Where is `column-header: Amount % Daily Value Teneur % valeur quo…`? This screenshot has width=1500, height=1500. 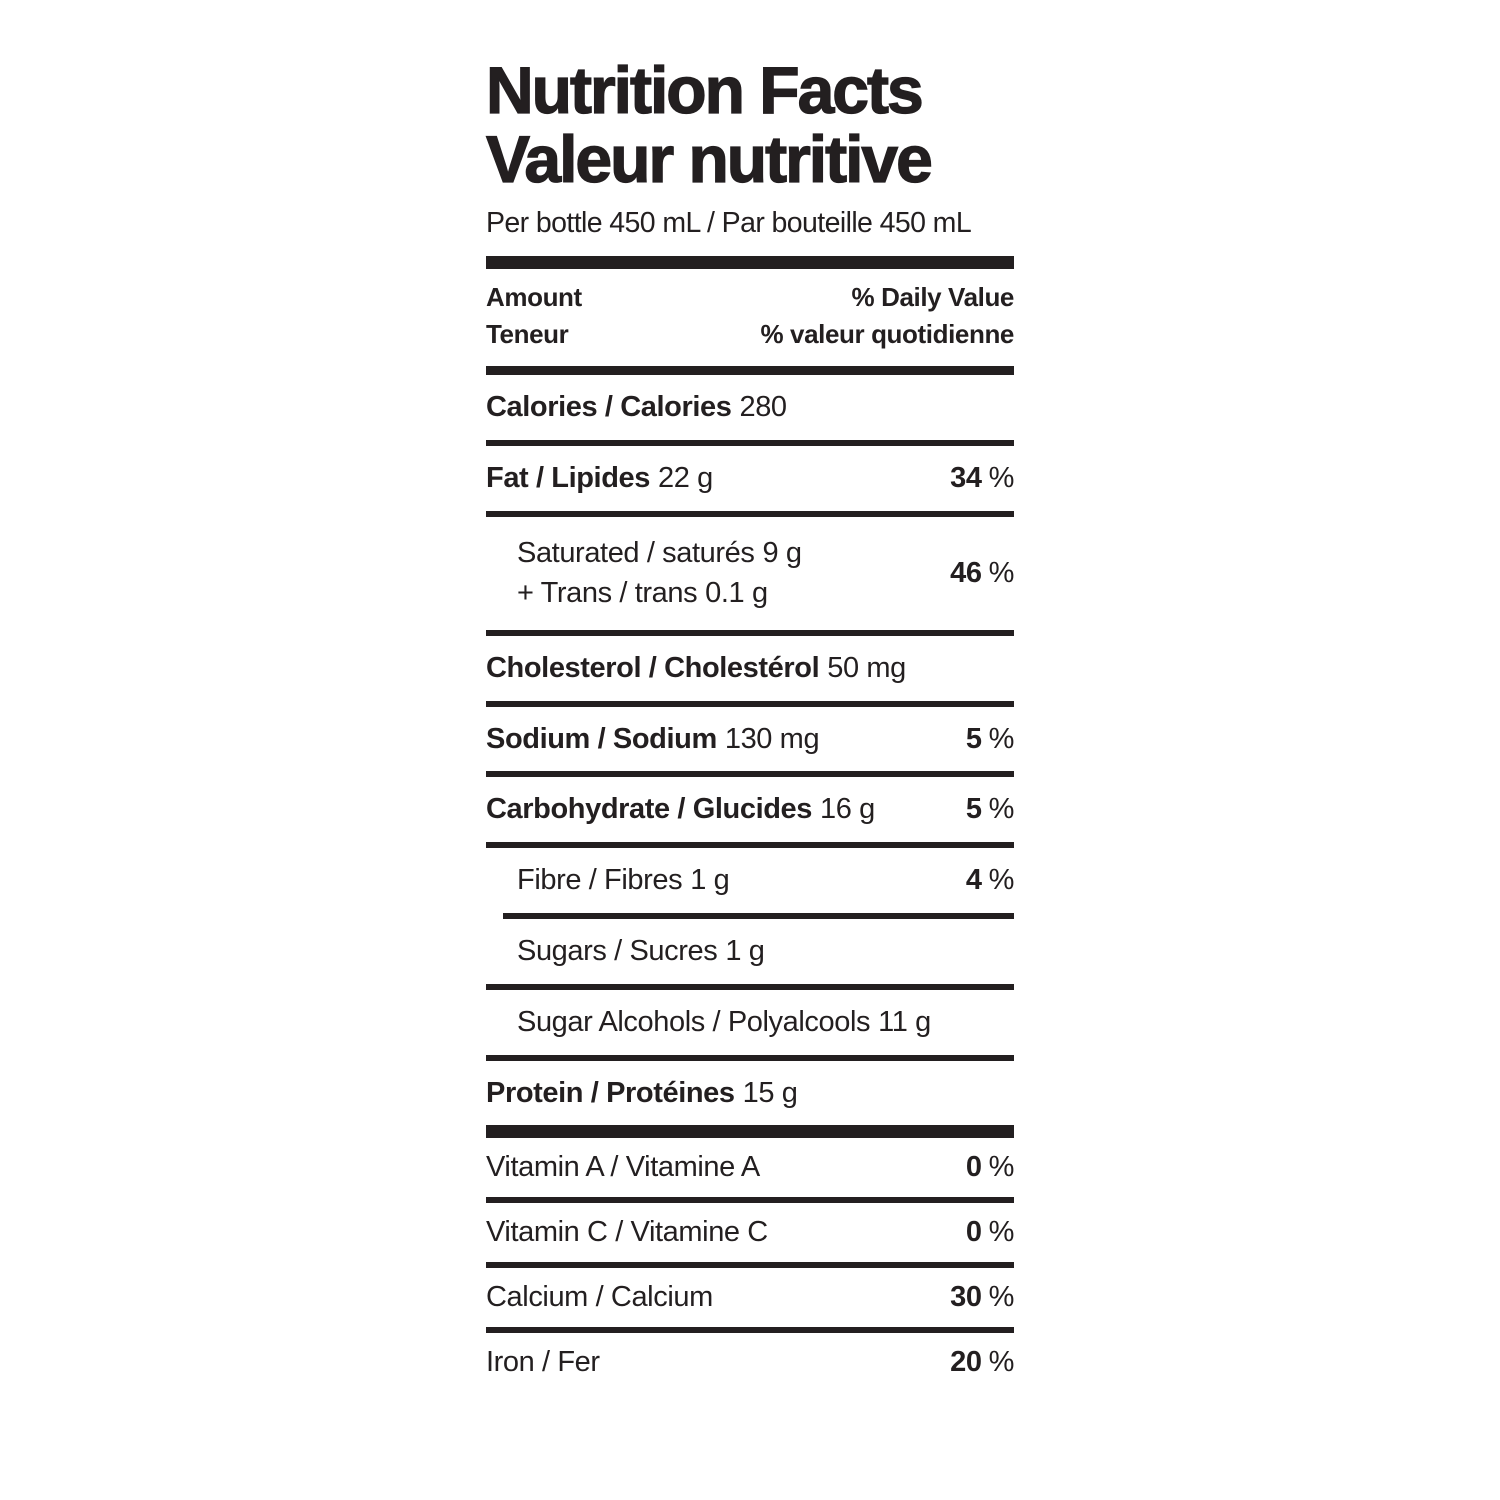 column-header: Amount % Daily Value Teneur % valeur quo… is located at coordinates (750, 317).